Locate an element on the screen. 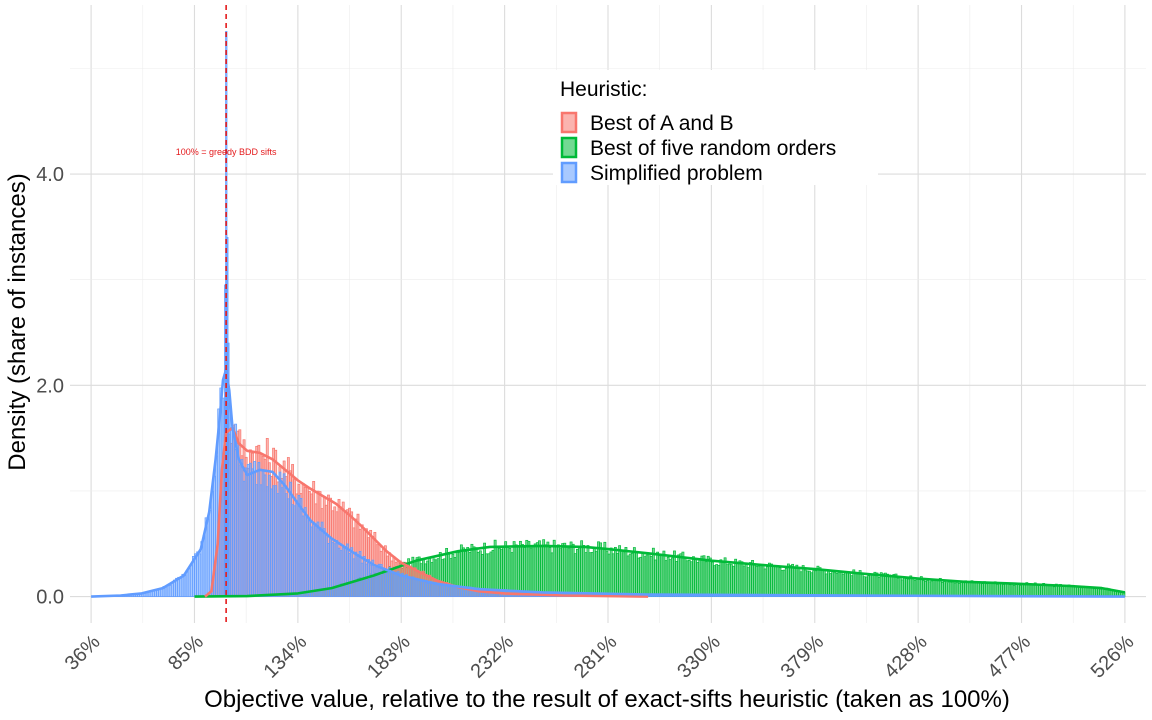 This screenshot has height=720, width=1152. x-tick-label: 134% is located at coordinates (286, 657).